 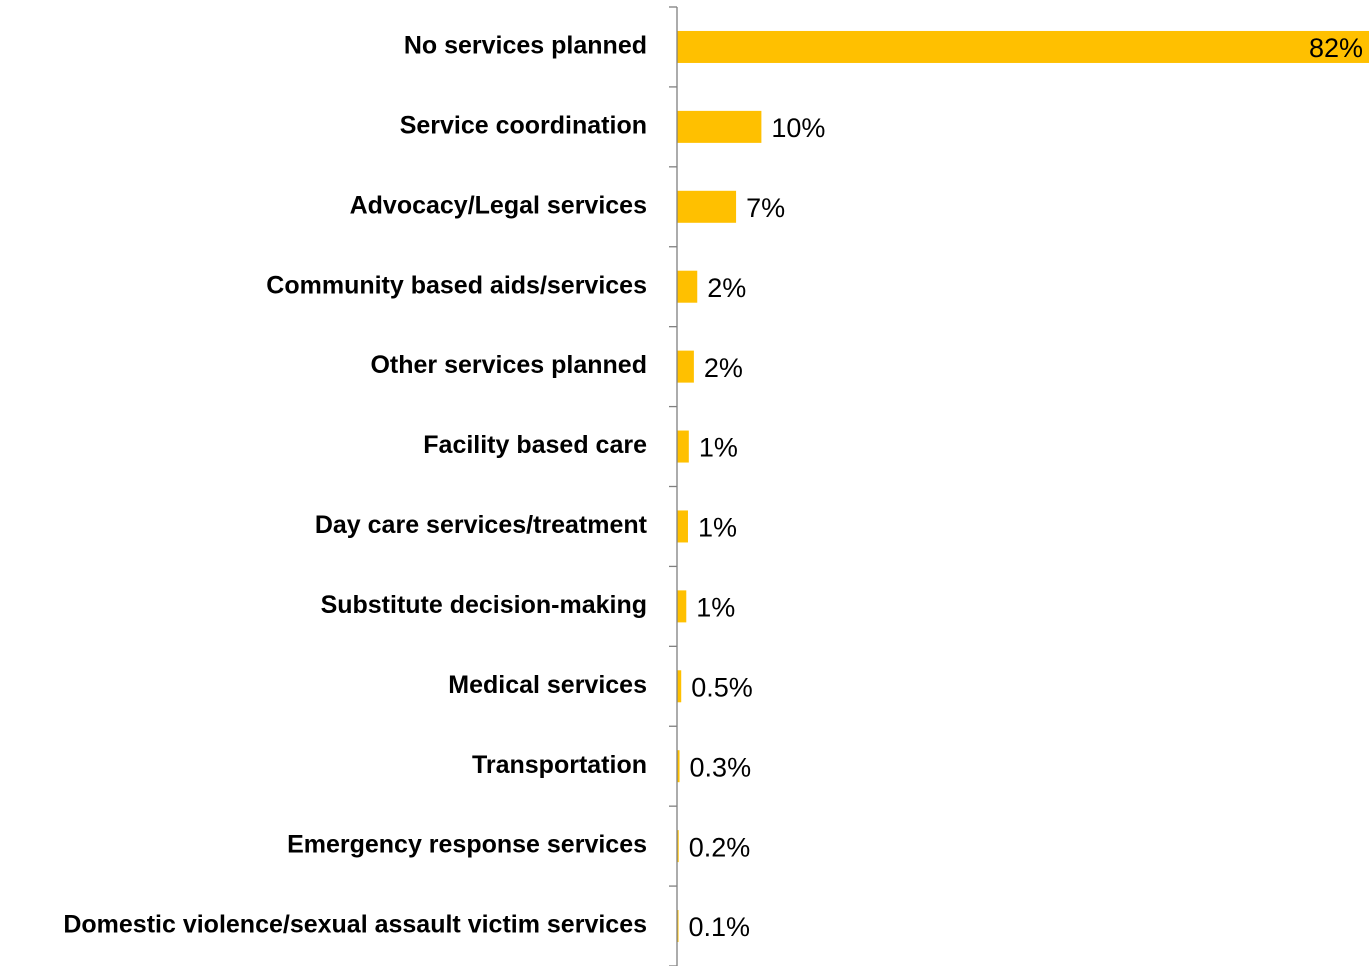 I want to click on category-label: Community based aids/services, so click(x=456, y=285).